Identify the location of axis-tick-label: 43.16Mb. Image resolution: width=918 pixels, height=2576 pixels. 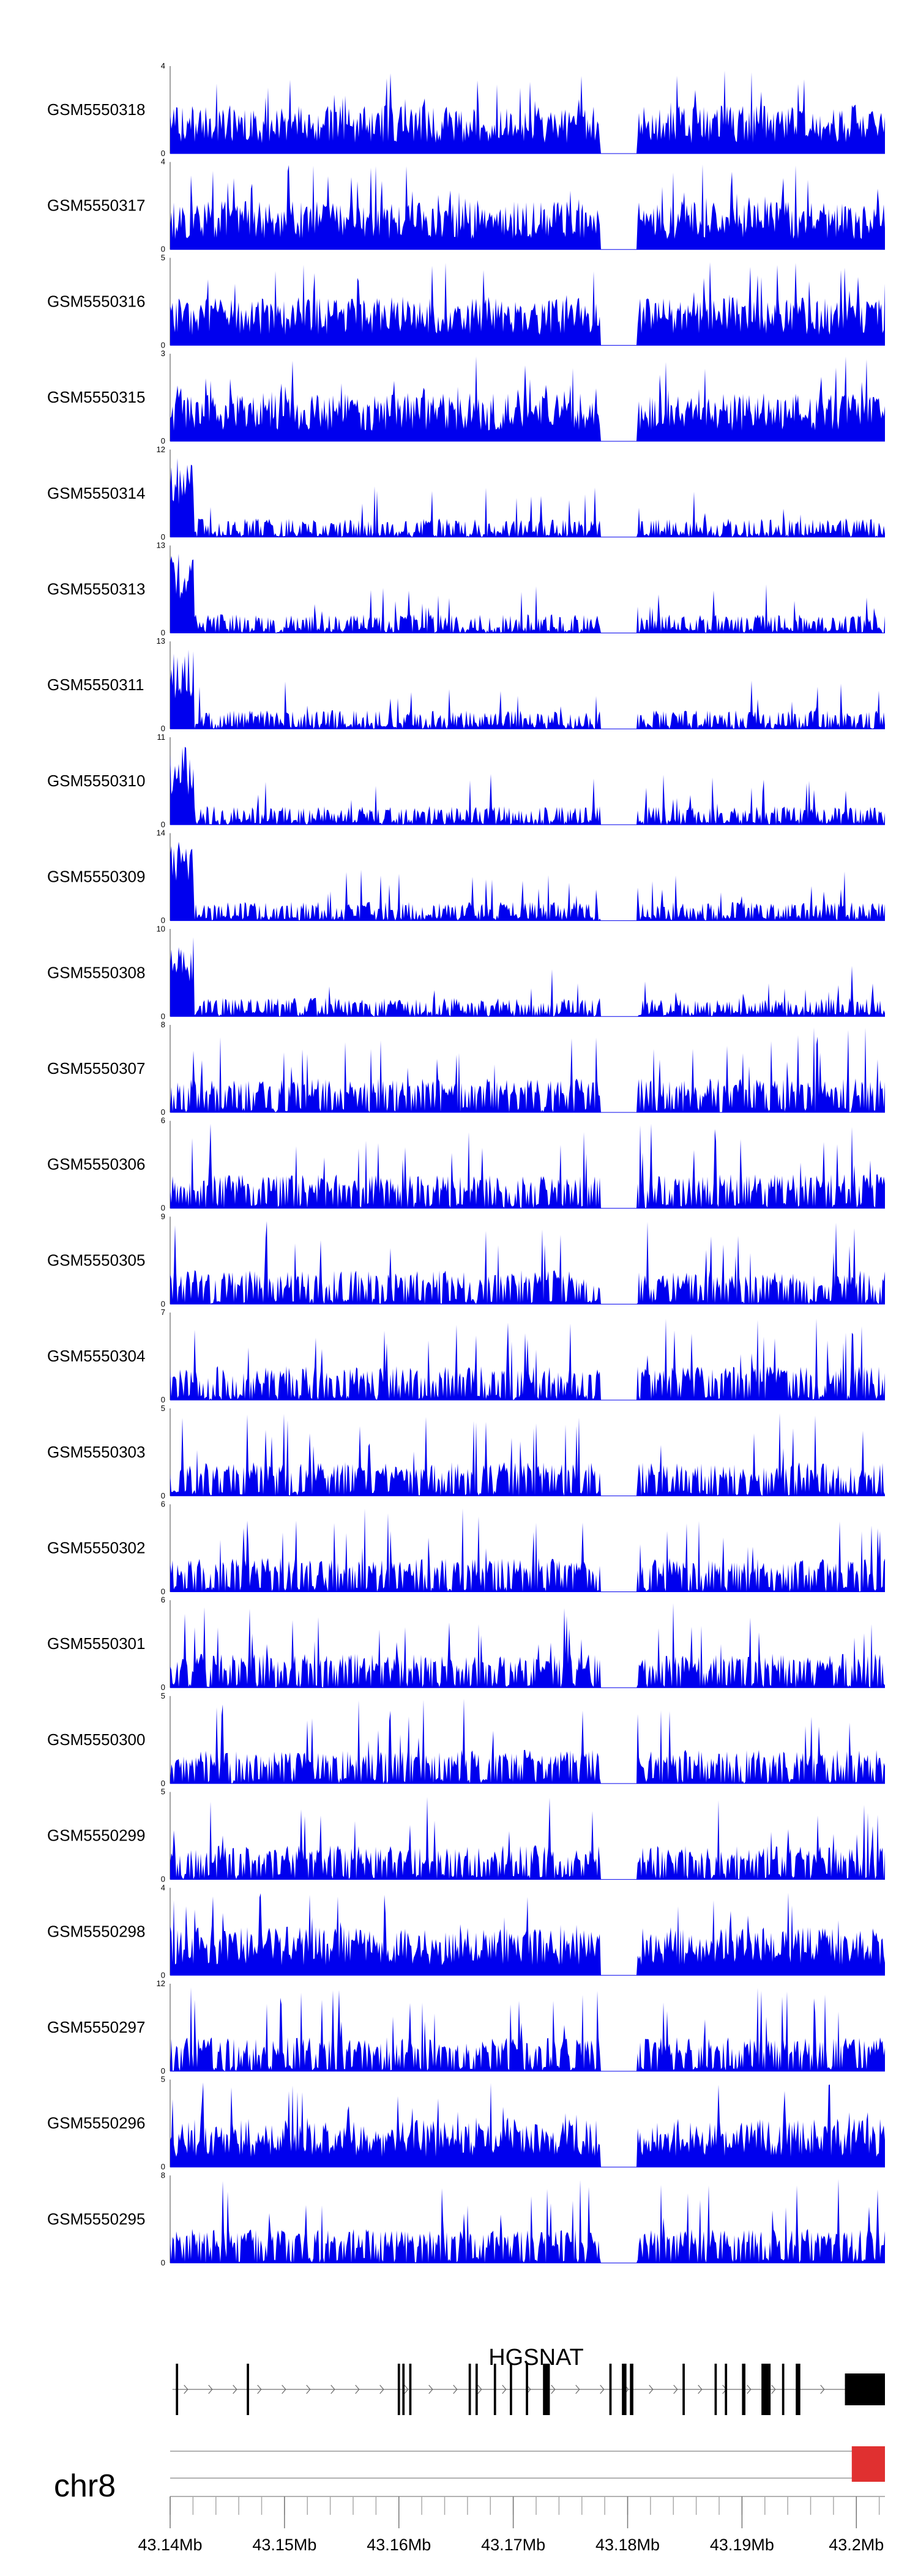
(399, 2545).